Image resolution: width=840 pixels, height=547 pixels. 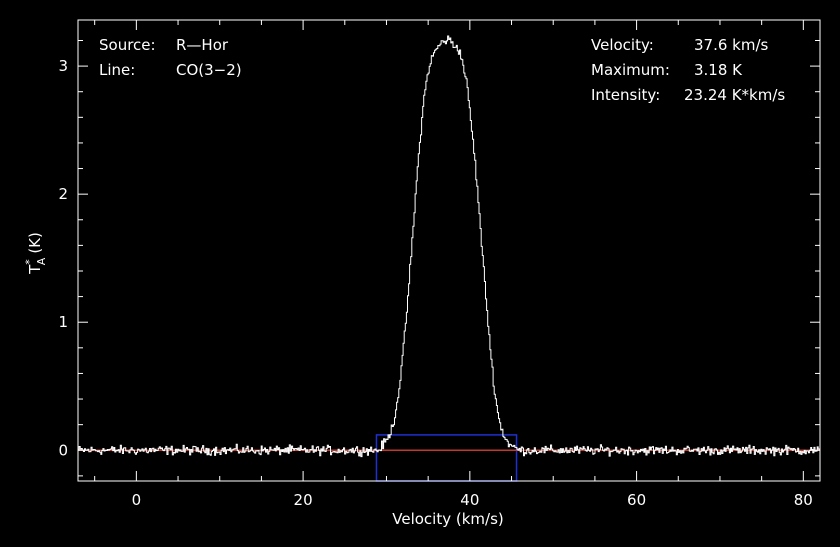 I want to click on maximum-value: 3.18 K, so click(x=718, y=70).